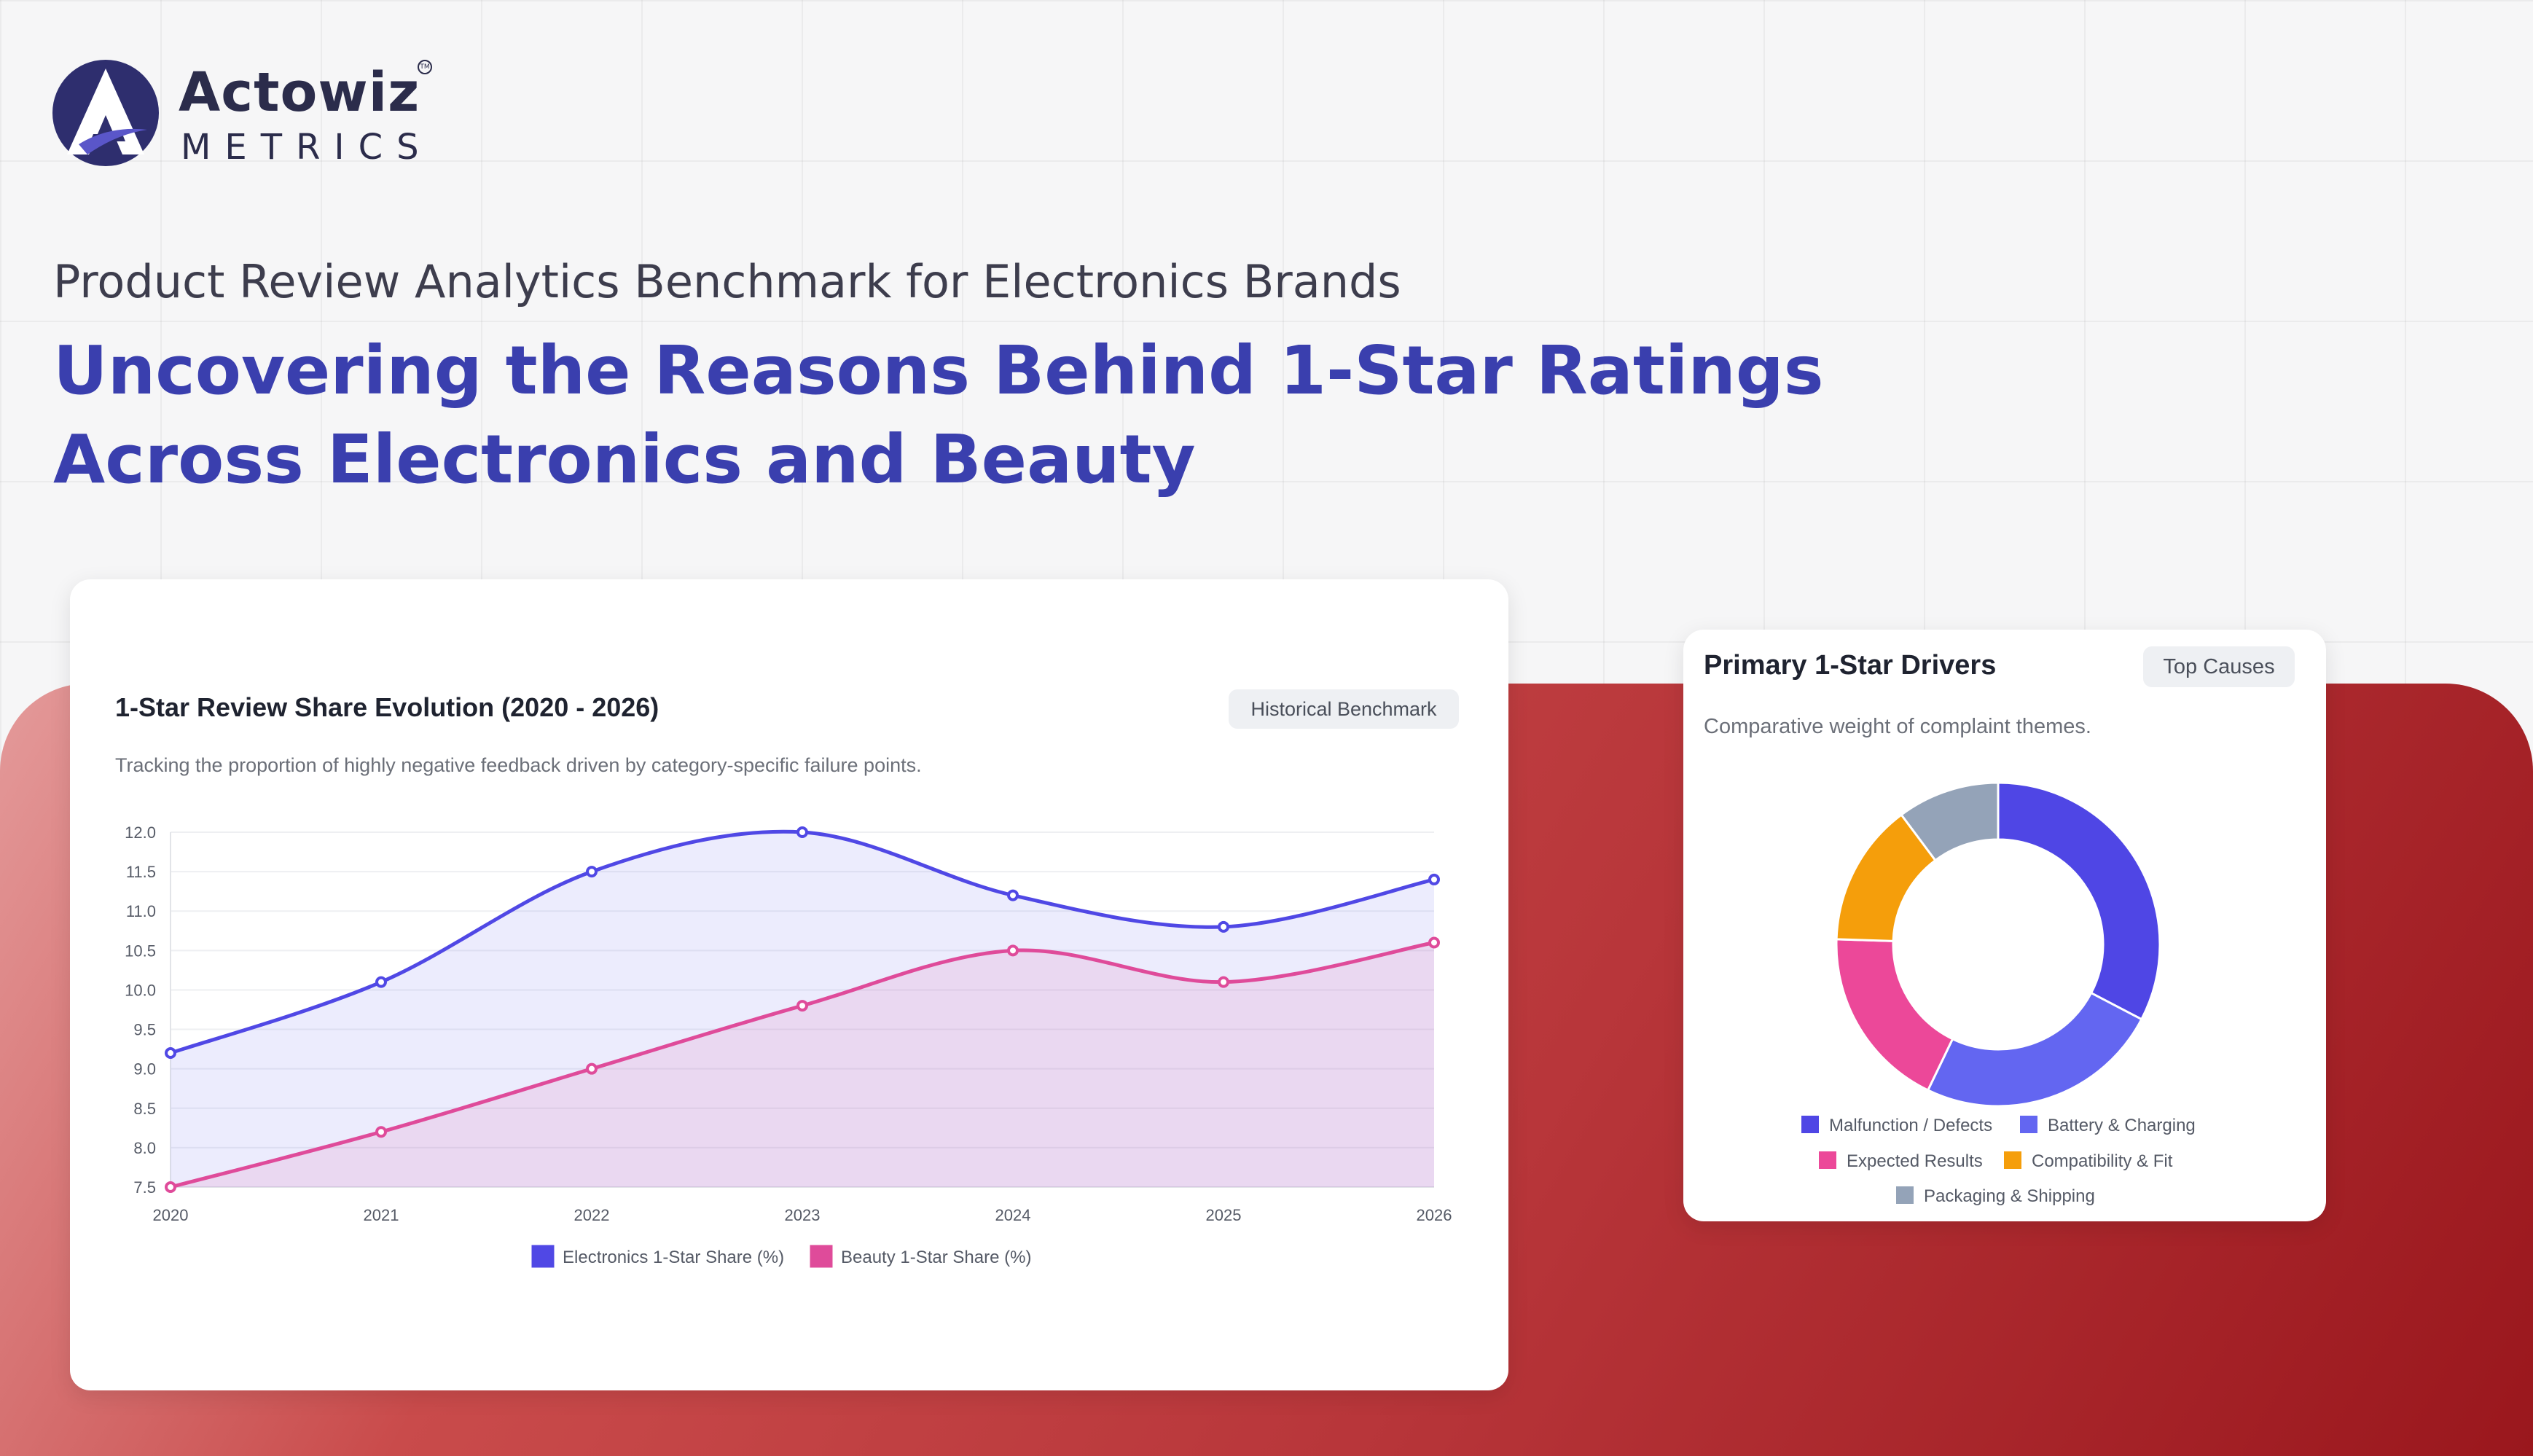  Describe the element at coordinates (141, 911) in the screenshot. I see `y-tick-label: 11.0` at that location.